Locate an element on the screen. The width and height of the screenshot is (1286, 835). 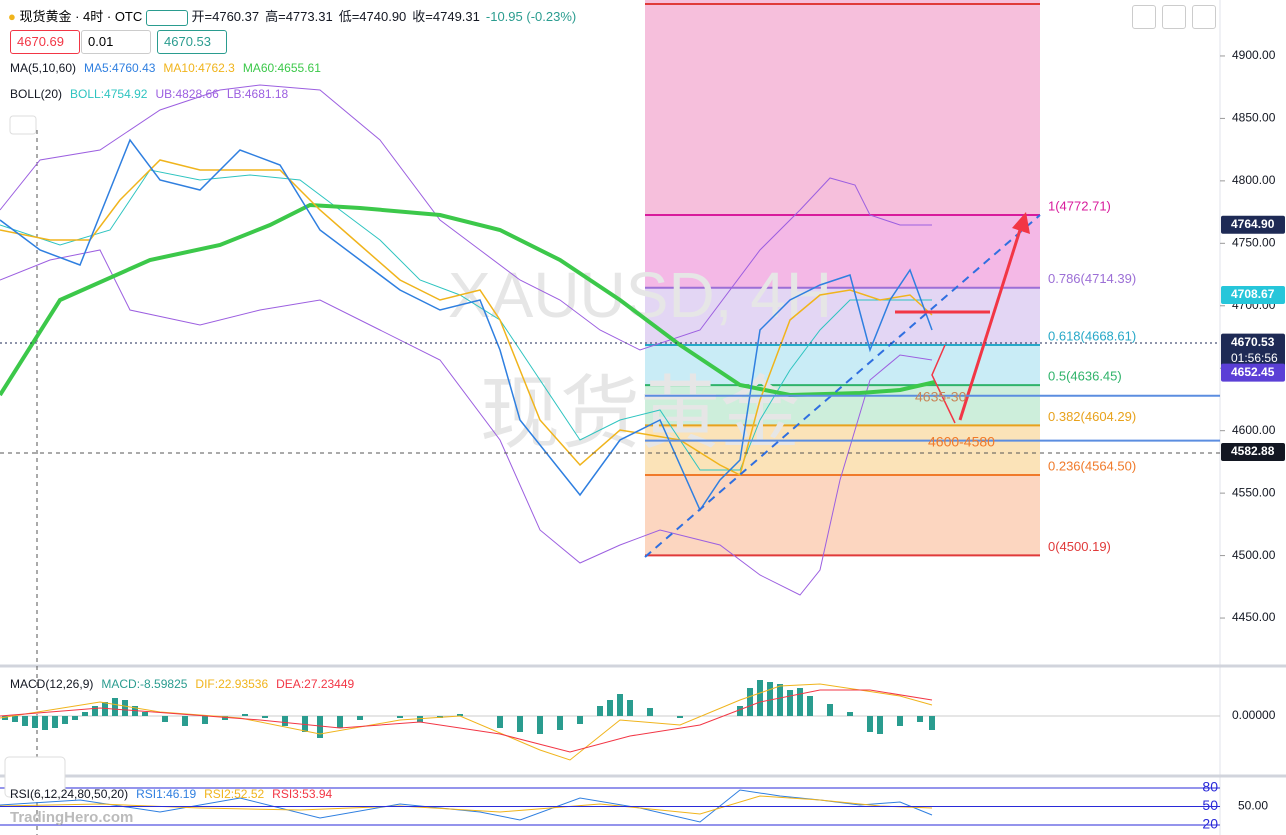
price-tick-label: 4900.00 is located at coordinates (1254, 55).